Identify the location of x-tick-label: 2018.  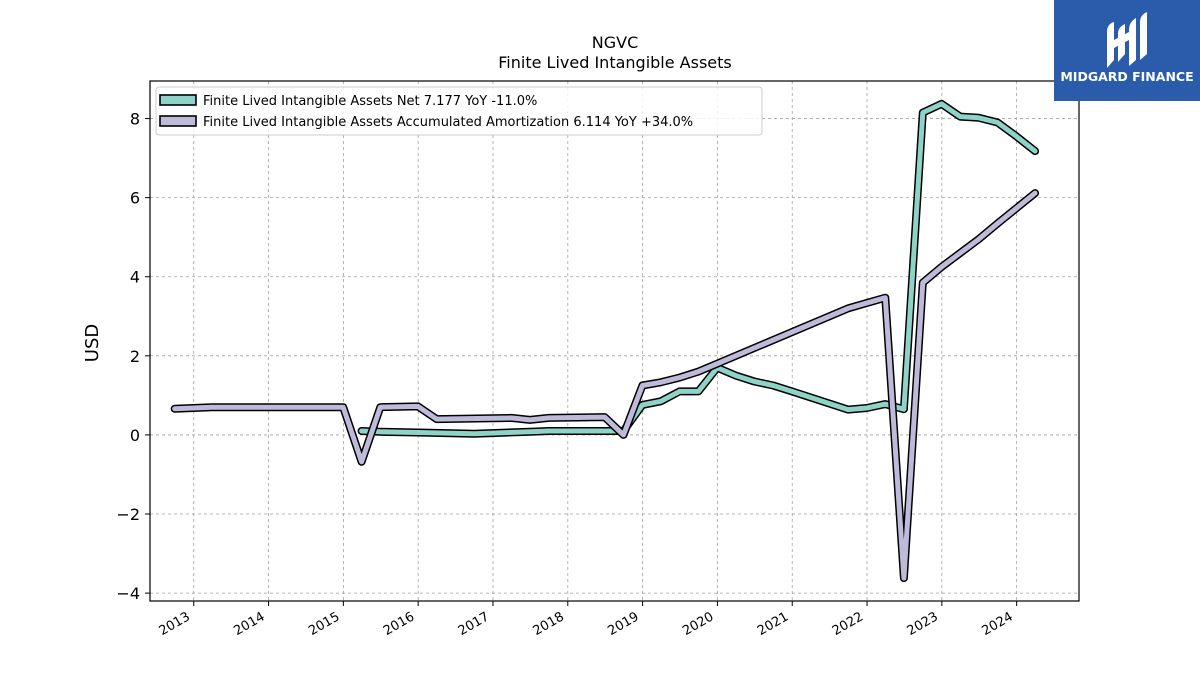
(549, 624).